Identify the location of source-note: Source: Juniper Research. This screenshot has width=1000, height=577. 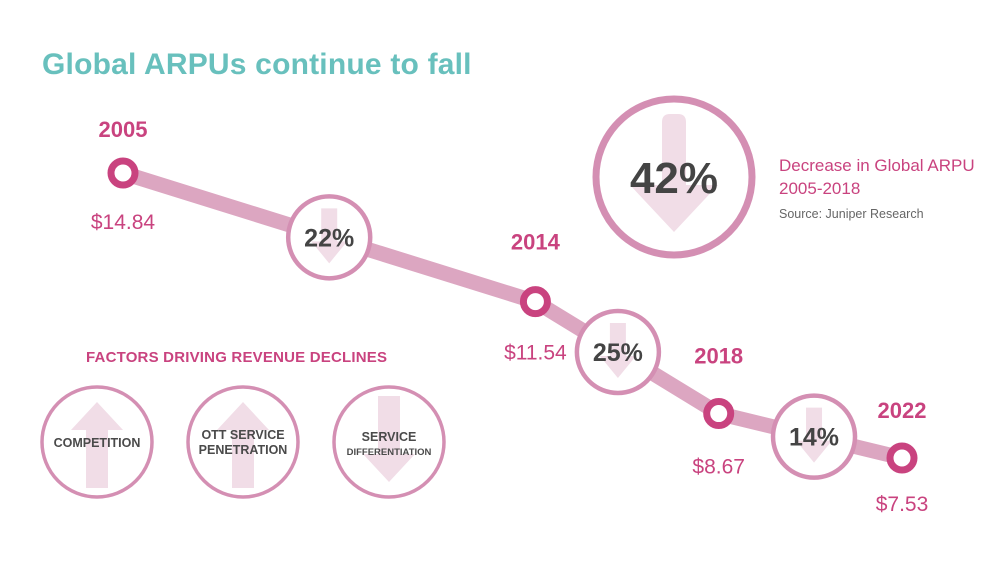
(851, 214).